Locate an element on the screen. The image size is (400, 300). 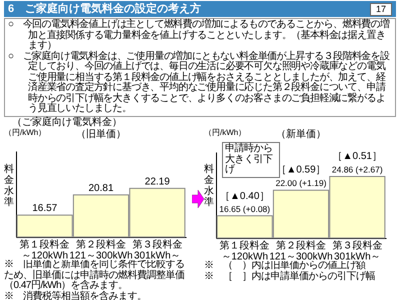
text: 17 is located at coordinates (381, 9).